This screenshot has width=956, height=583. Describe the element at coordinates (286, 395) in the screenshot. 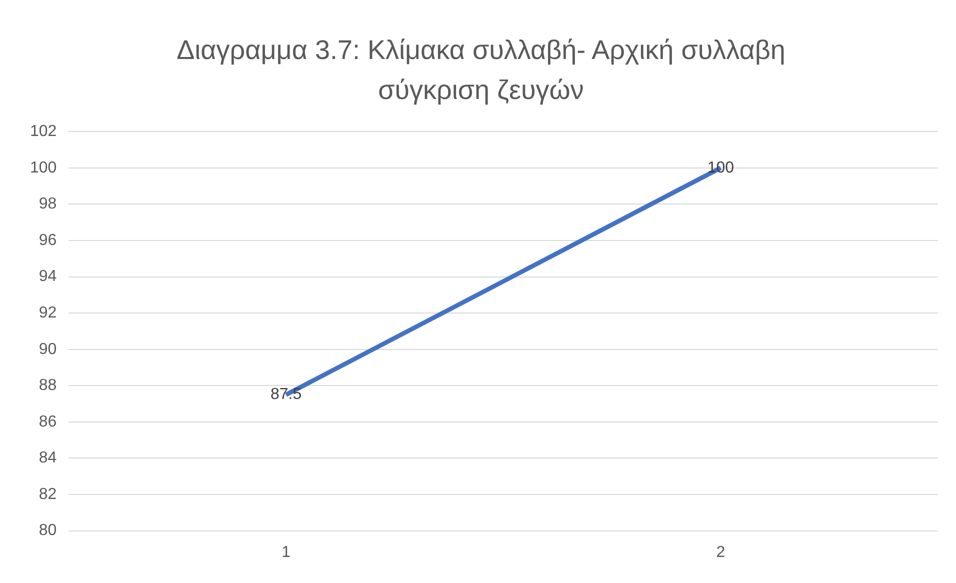

I see `data-label: 87.5` at that location.